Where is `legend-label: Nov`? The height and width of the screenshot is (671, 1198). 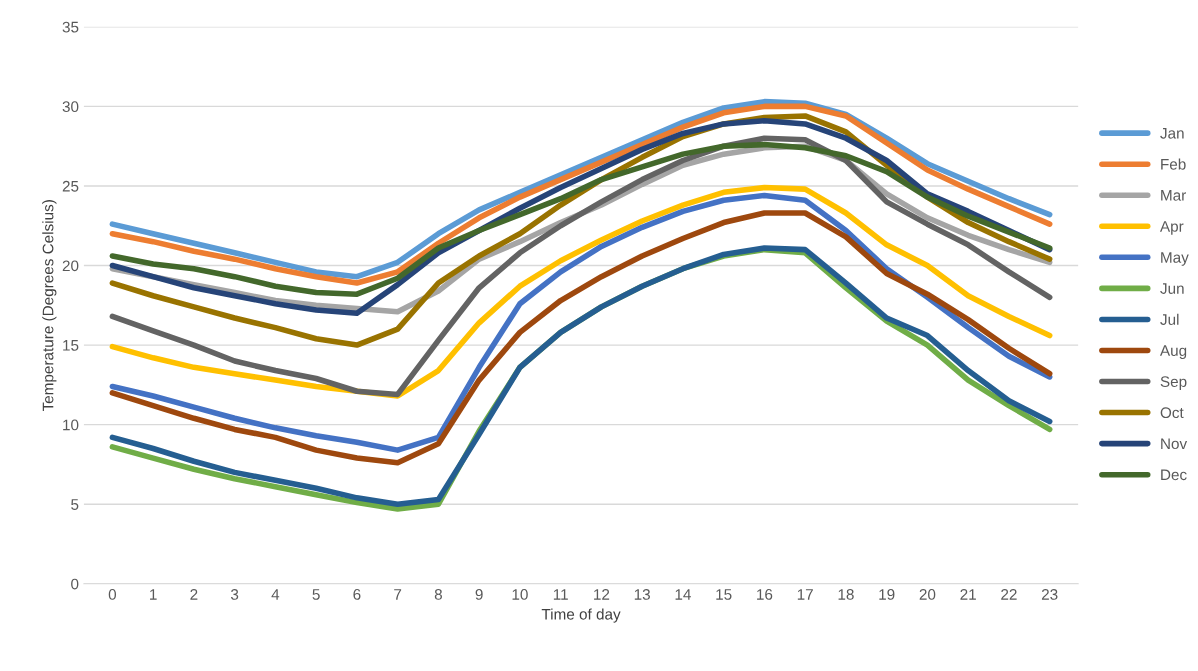 legend-label: Nov is located at coordinates (1174, 444).